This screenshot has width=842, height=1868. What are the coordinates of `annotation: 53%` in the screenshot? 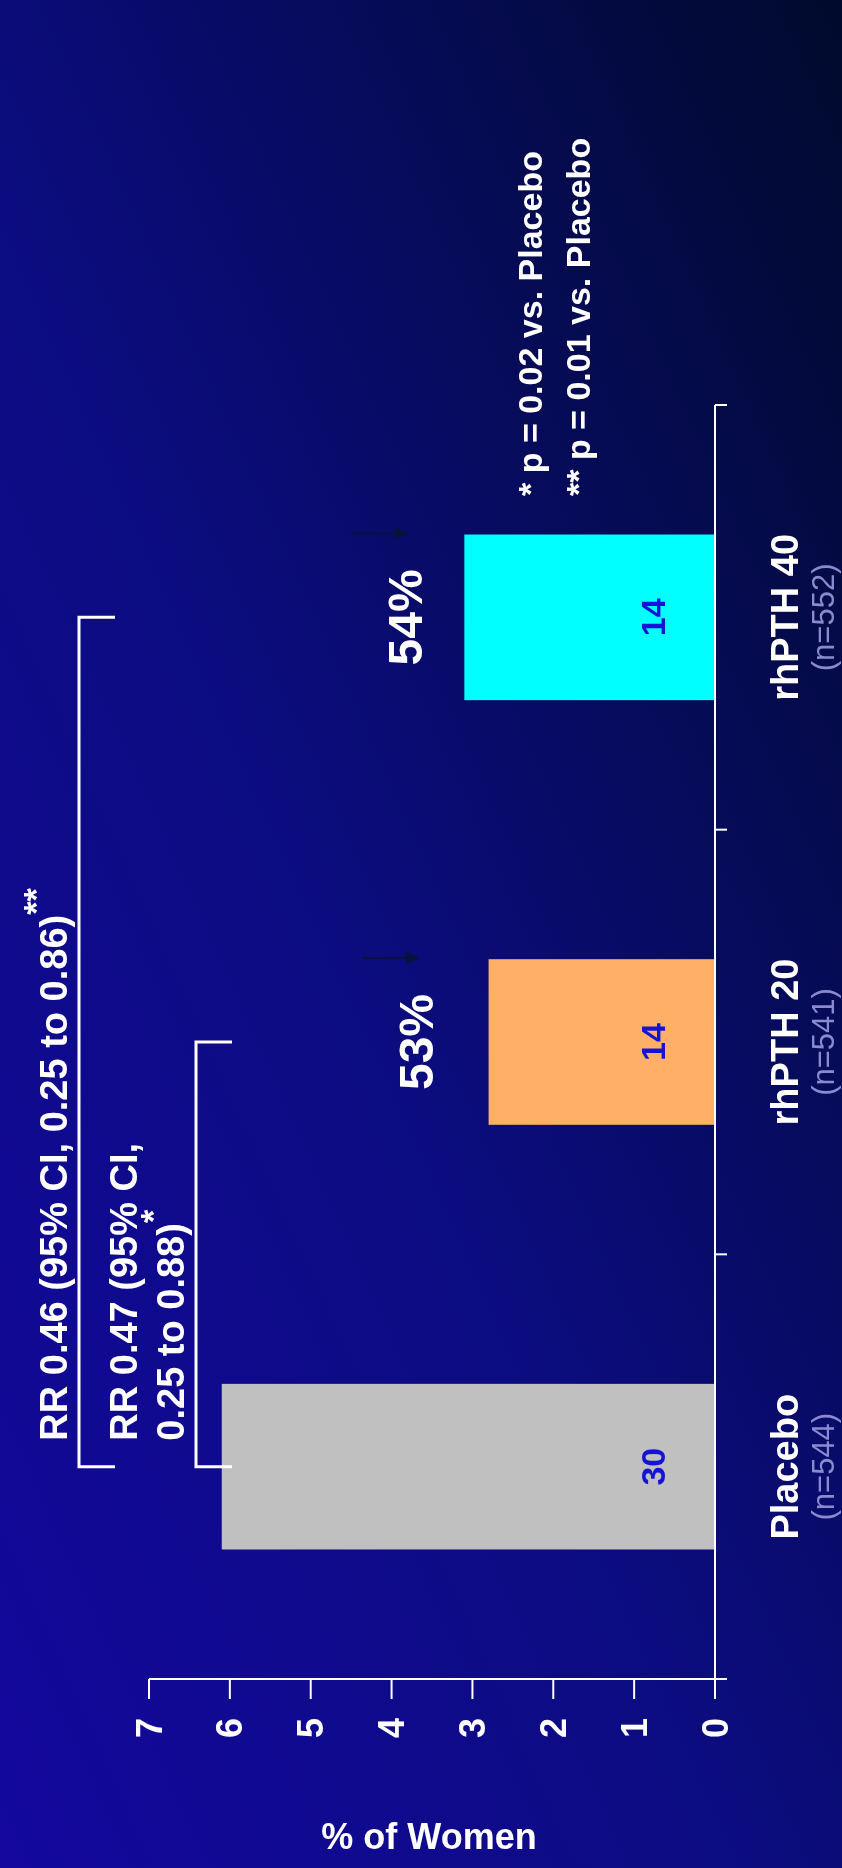 It's located at (416, 1042).